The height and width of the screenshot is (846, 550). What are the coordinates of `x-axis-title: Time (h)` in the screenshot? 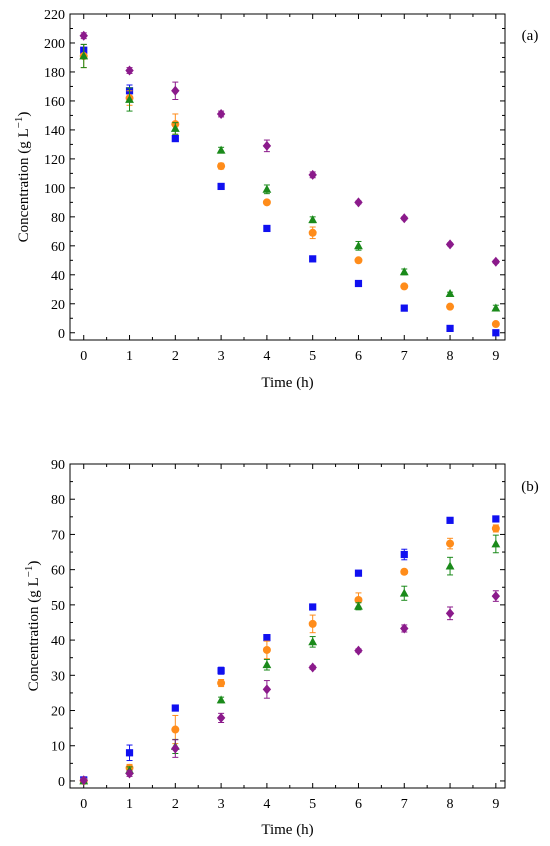 It's located at (287, 383).